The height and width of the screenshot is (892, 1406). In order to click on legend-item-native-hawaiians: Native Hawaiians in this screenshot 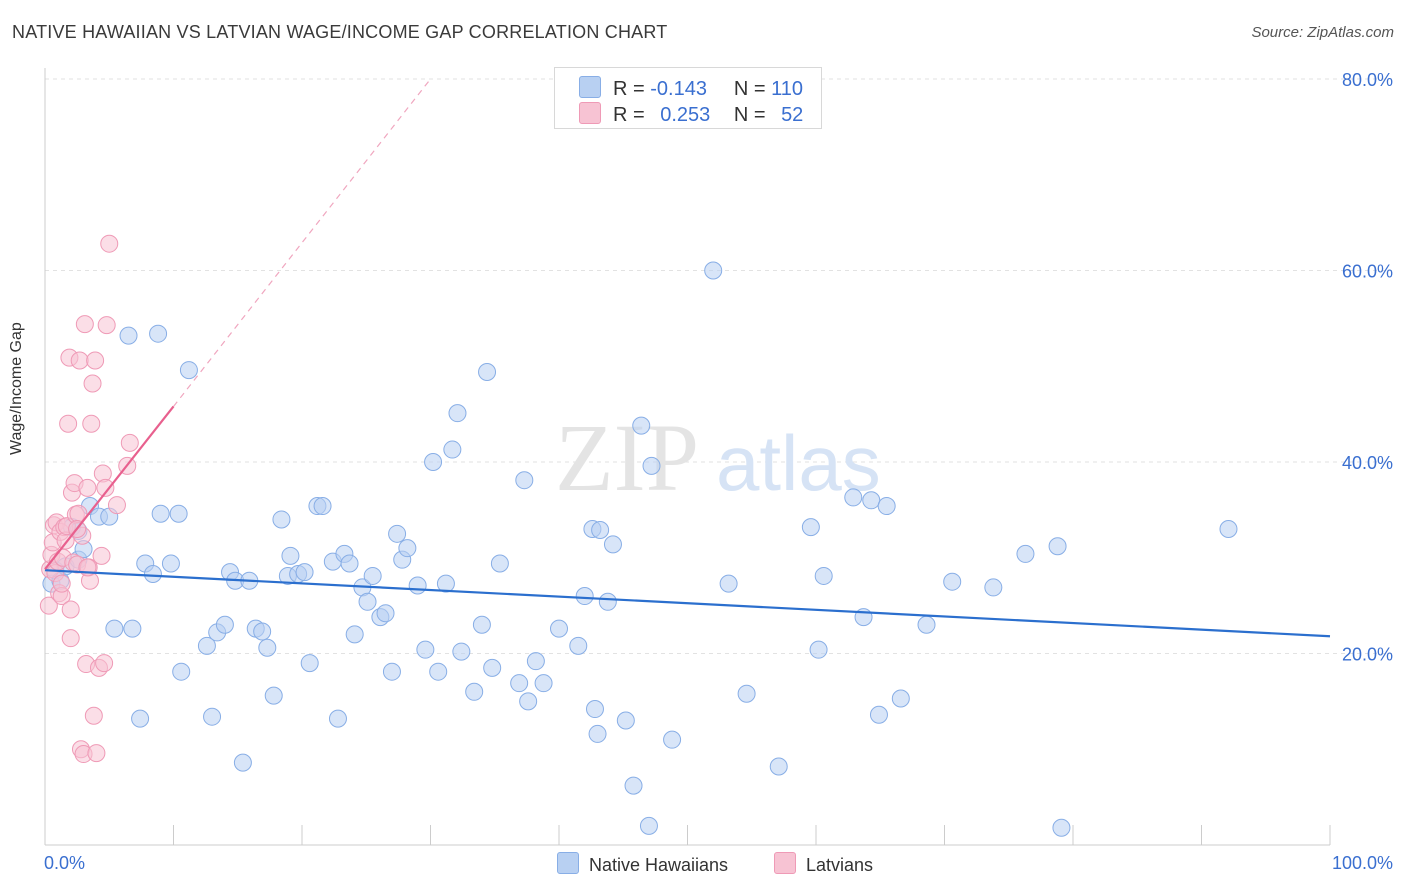, I will do `click(642, 865)`.